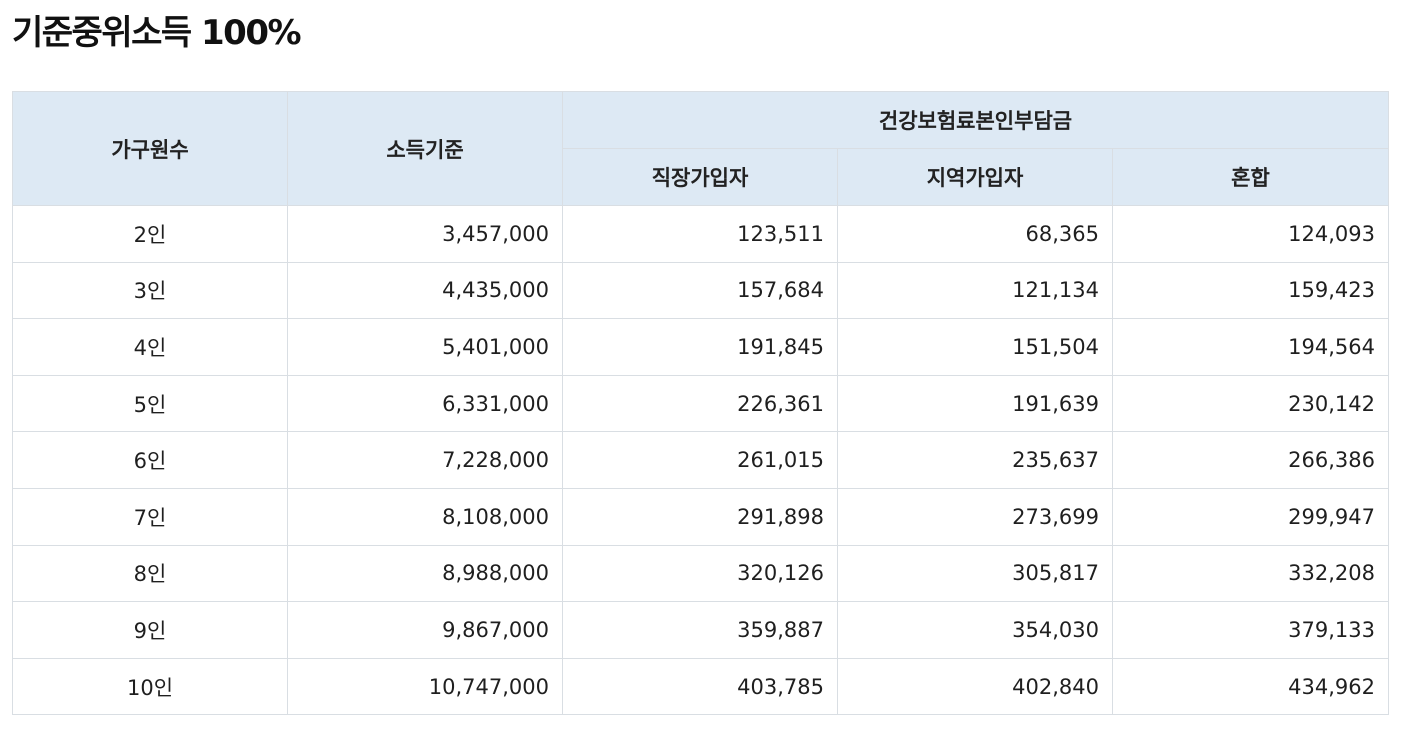 The height and width of the screenshot is (732, 1402). Describe the element at coordinates (1250, 347) in the screenshot. I see `cell-mixed: 194,564` at that location.